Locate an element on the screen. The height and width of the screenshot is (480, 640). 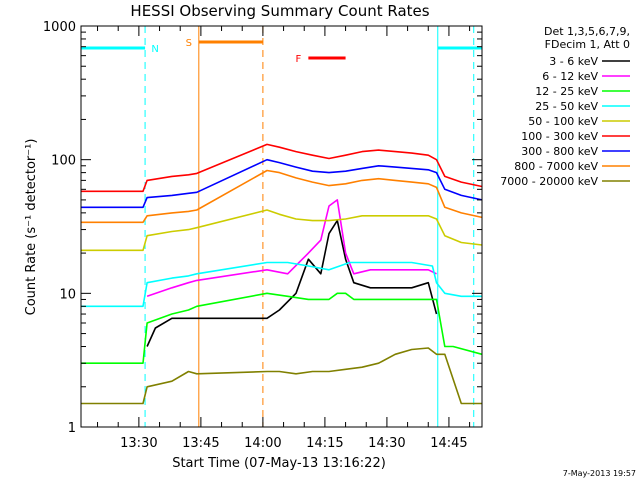
x-tick-label: 14:00 is located at coordinates (262, 443).